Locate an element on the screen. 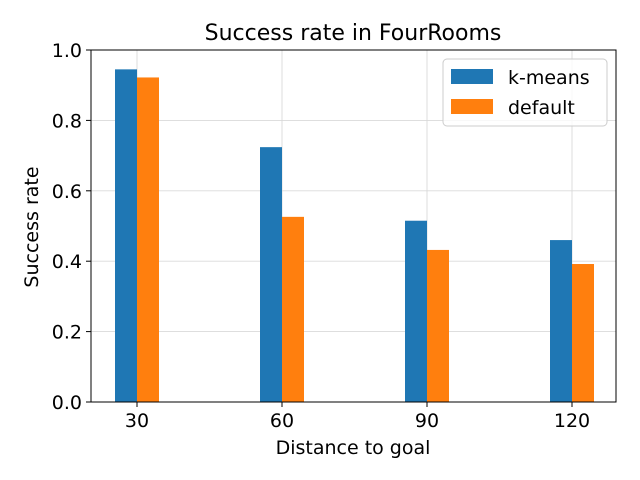 The image size is (640, 480). y-tick-label: 0.6 is located at coordinates (67, 192).